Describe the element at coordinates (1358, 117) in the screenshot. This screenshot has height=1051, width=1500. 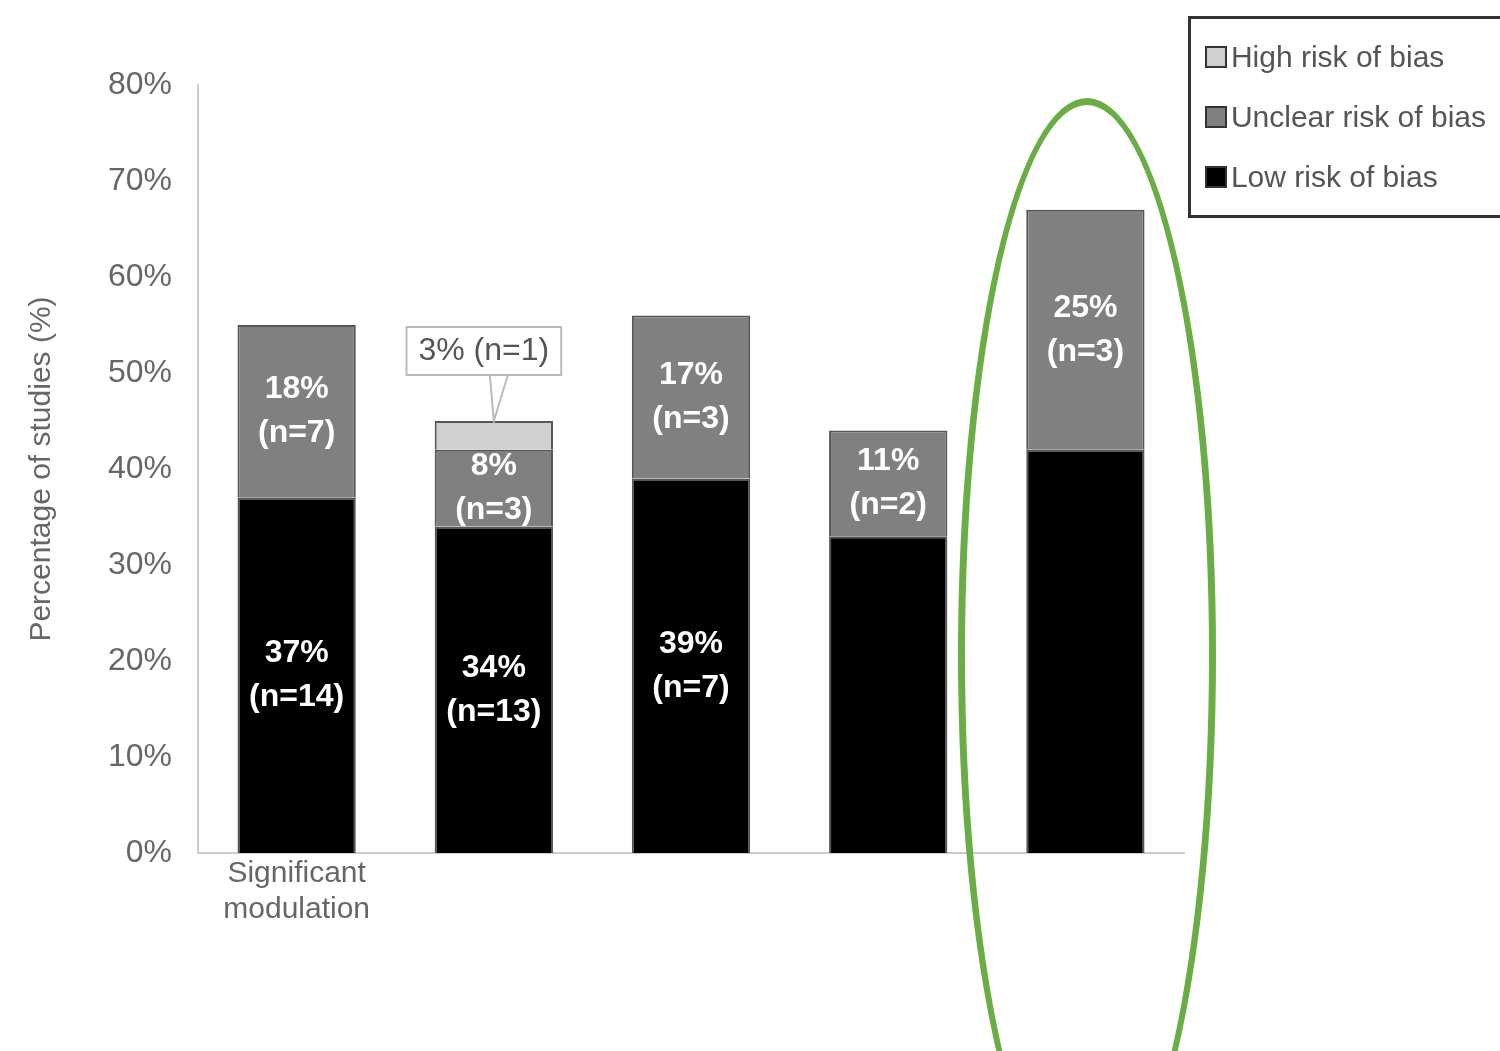
I see `legend-label: Unclear risk of bias` at that location.